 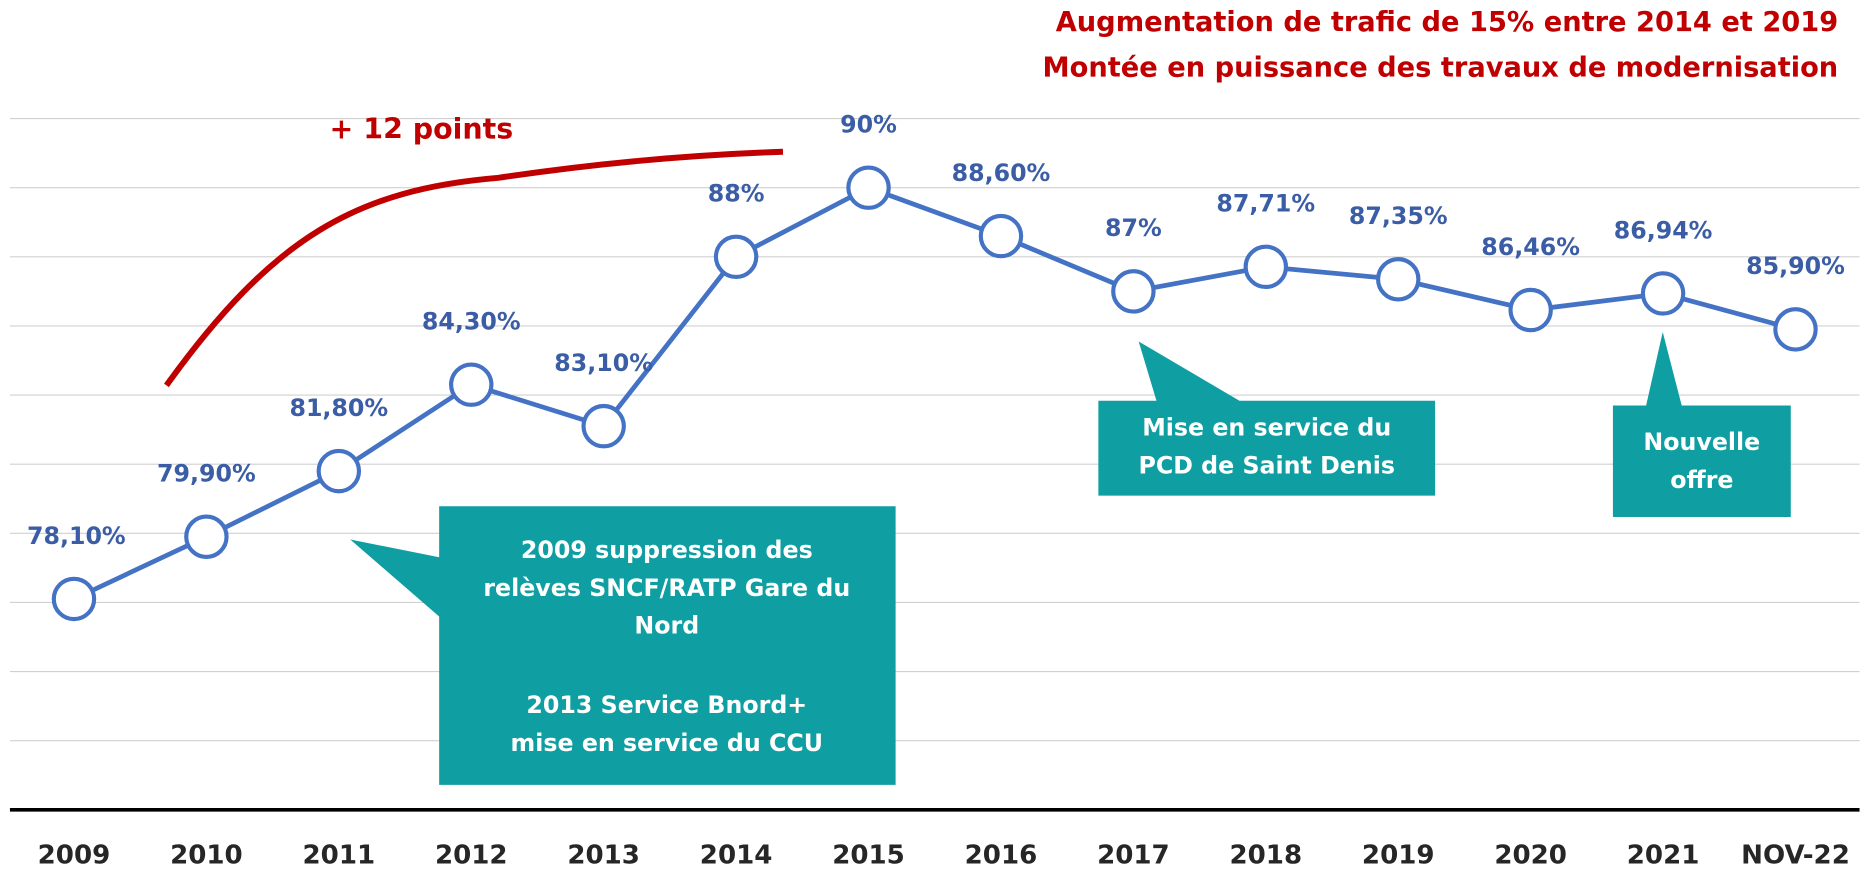 I want to click on x-tick-label: 2019, so click(x=1398, y=856).